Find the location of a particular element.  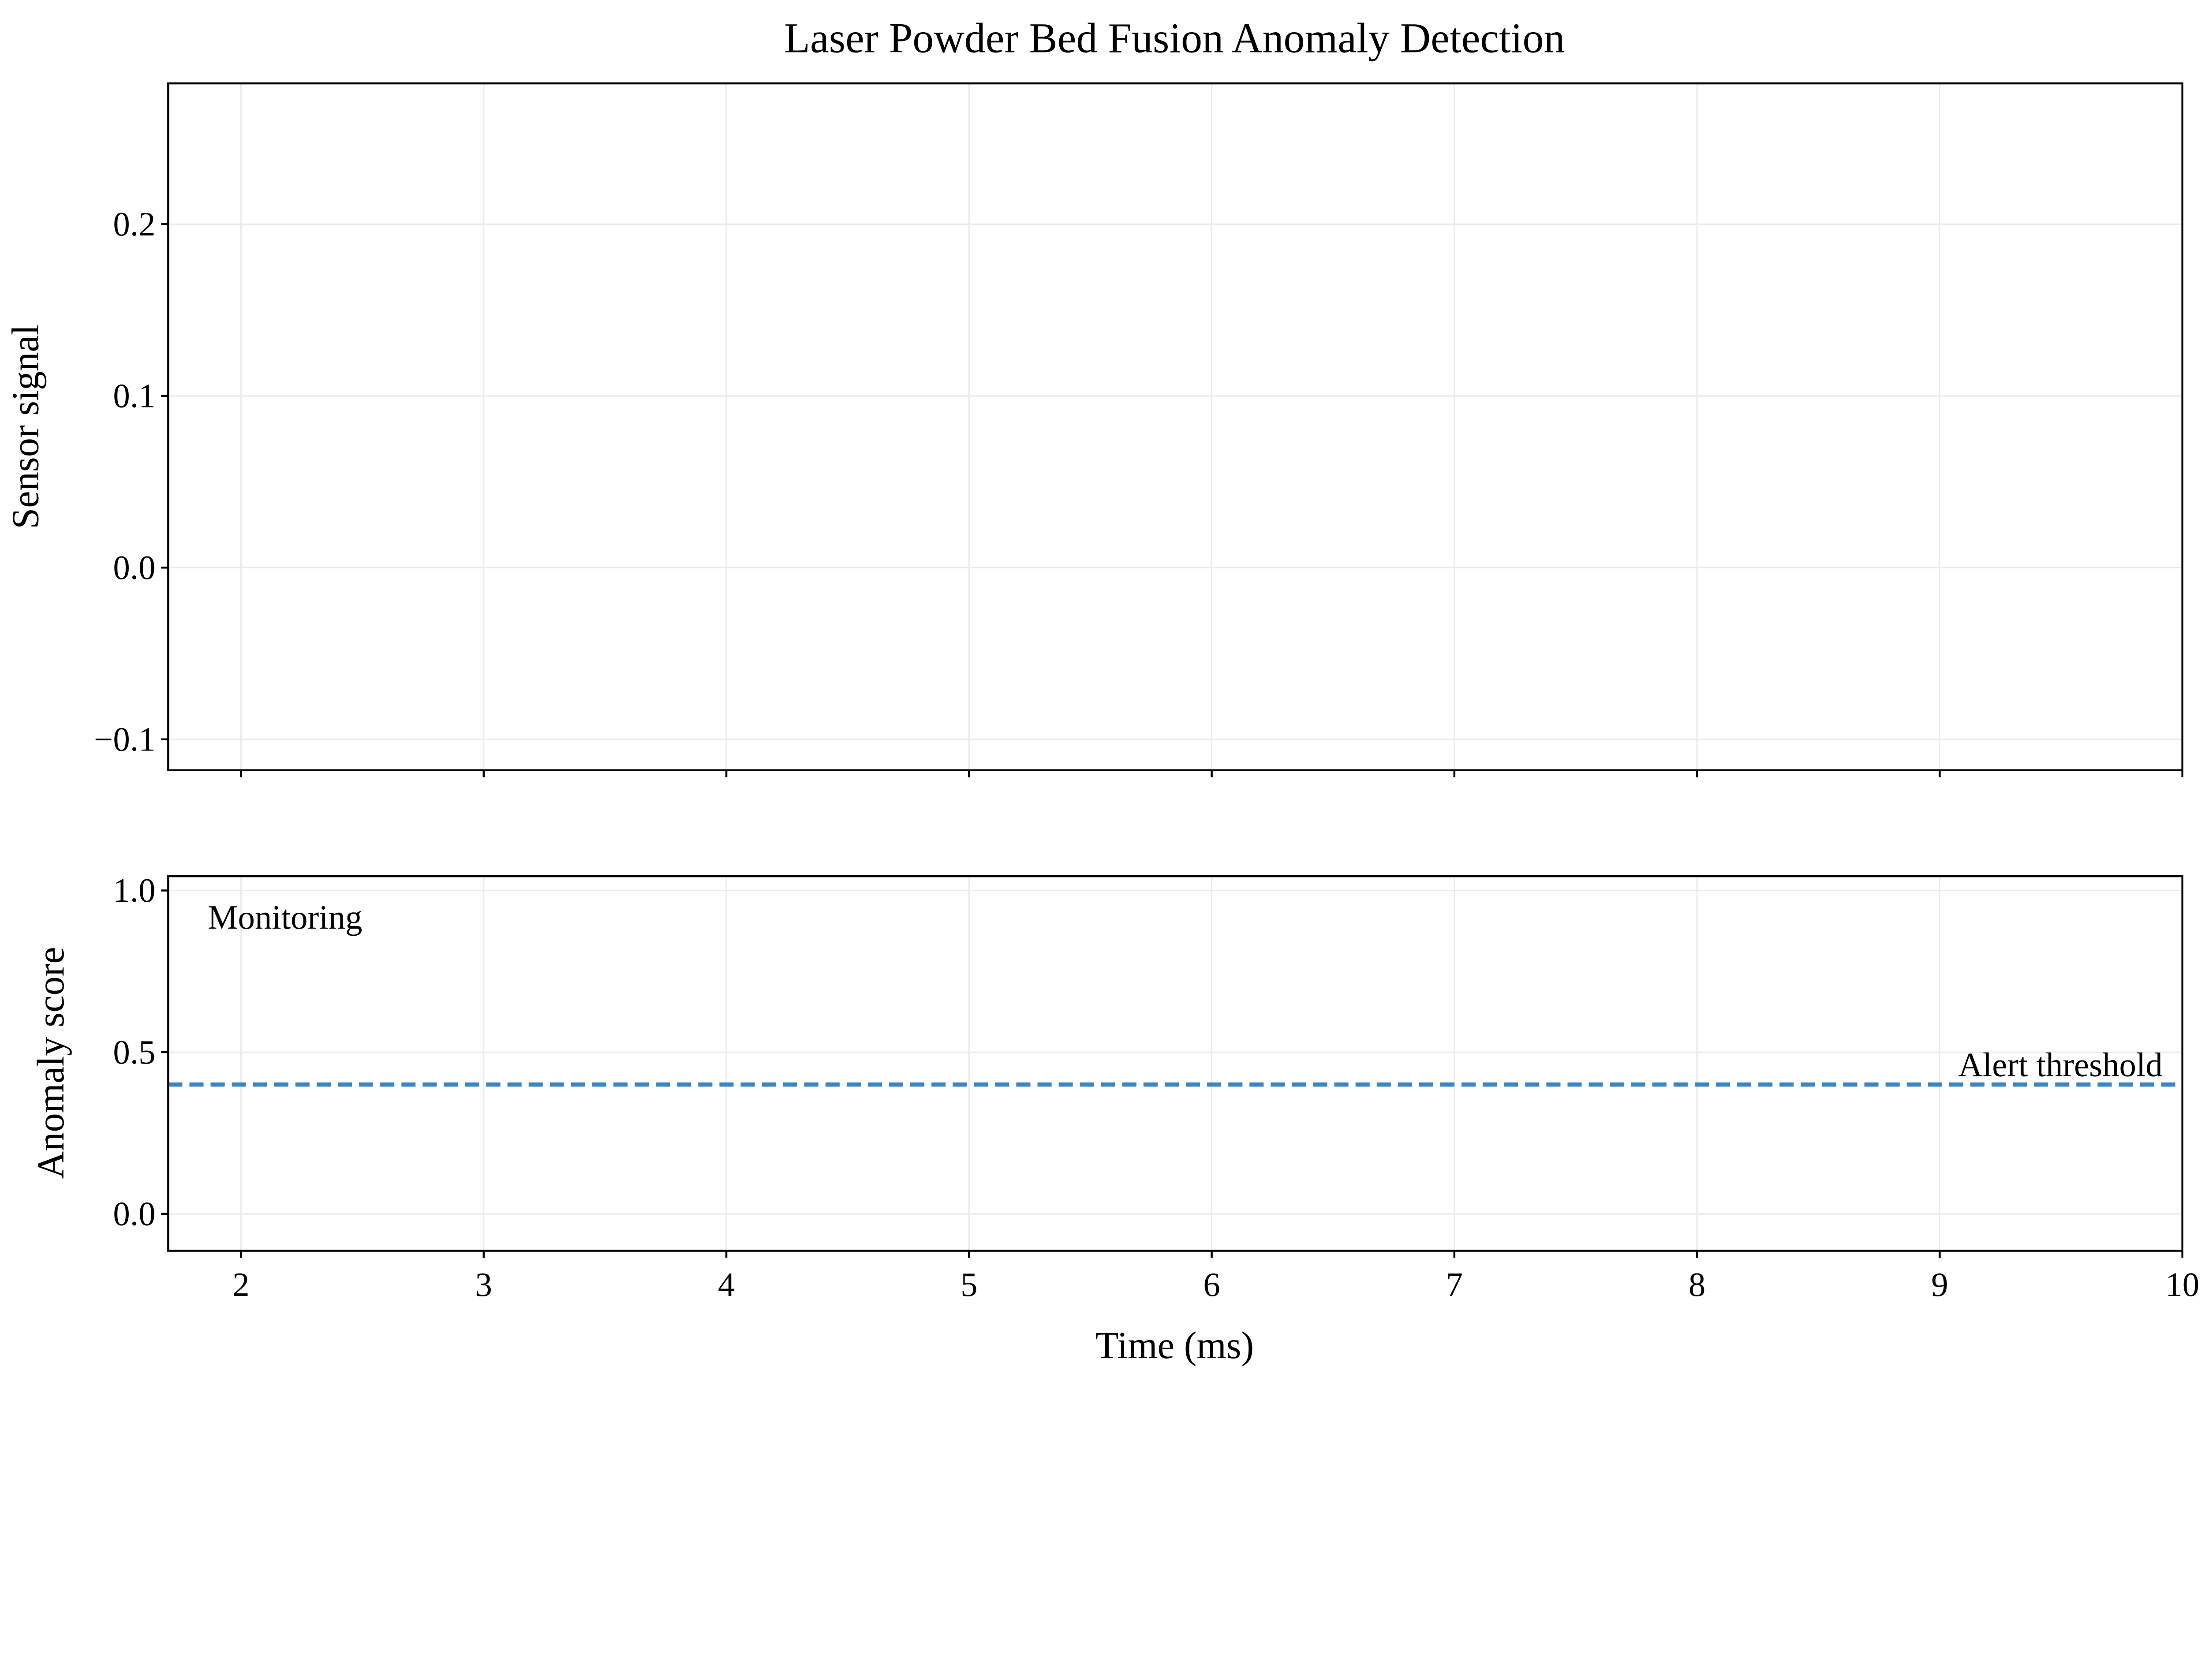

x-tick-label: 5 is located at coordinates (968, 1284).